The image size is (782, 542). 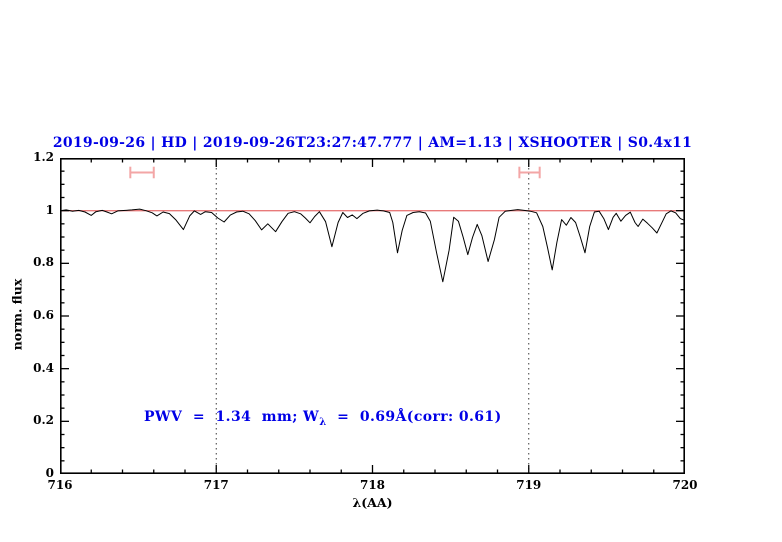 What do you see at coordinates (323, 422) in the screenshot?
I see `lambda-subscript: λ` at bounding box center [323, 422].